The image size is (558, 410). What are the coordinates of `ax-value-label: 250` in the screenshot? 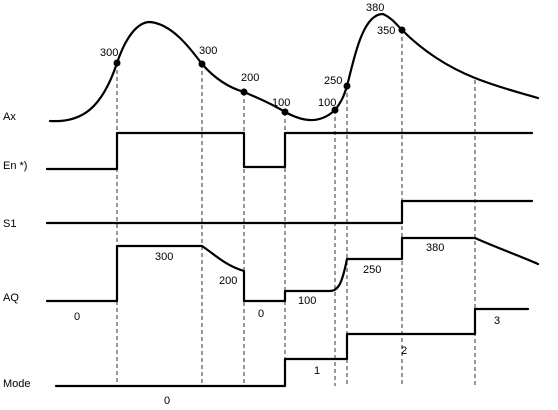 It's located at (333, 81).